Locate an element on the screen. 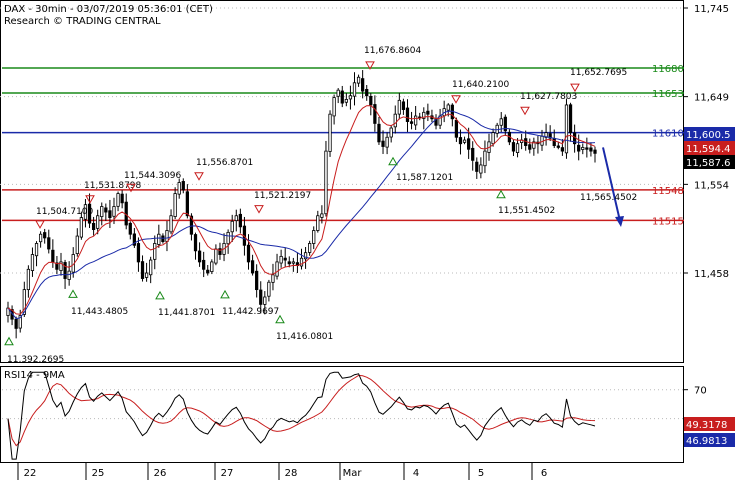 The image size is (735, 480). rsi-ma-tag is located at coordinates (709, 424).